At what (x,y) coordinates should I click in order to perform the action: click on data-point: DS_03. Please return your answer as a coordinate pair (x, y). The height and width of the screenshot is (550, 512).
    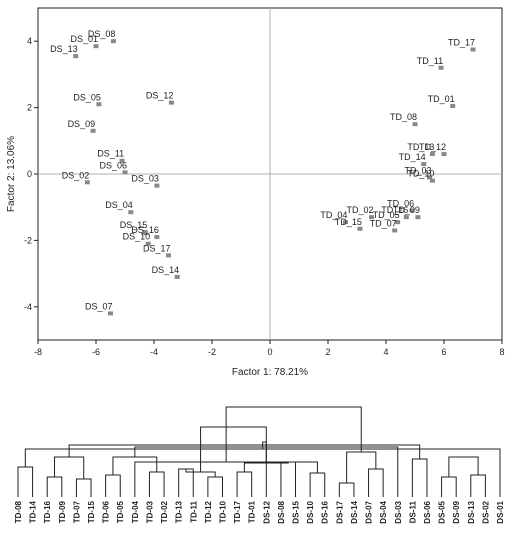
    Looking at the image, I should click on (145, 181).